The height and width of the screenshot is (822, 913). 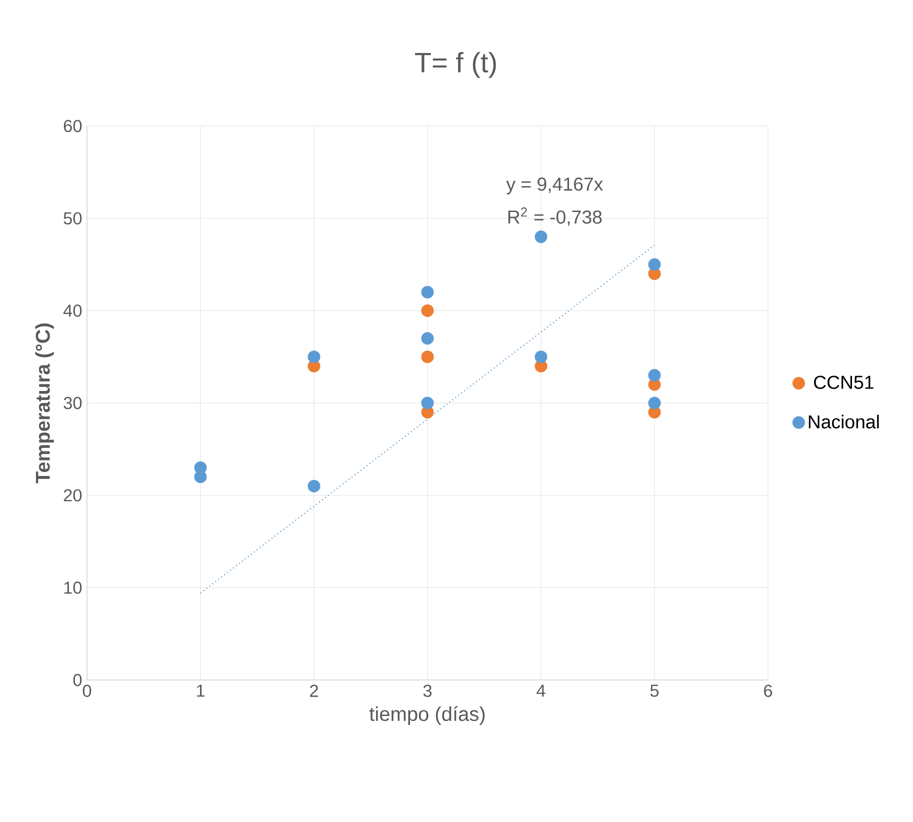 I want to click on legend-label: CCN51, so click(x=844, y=382).